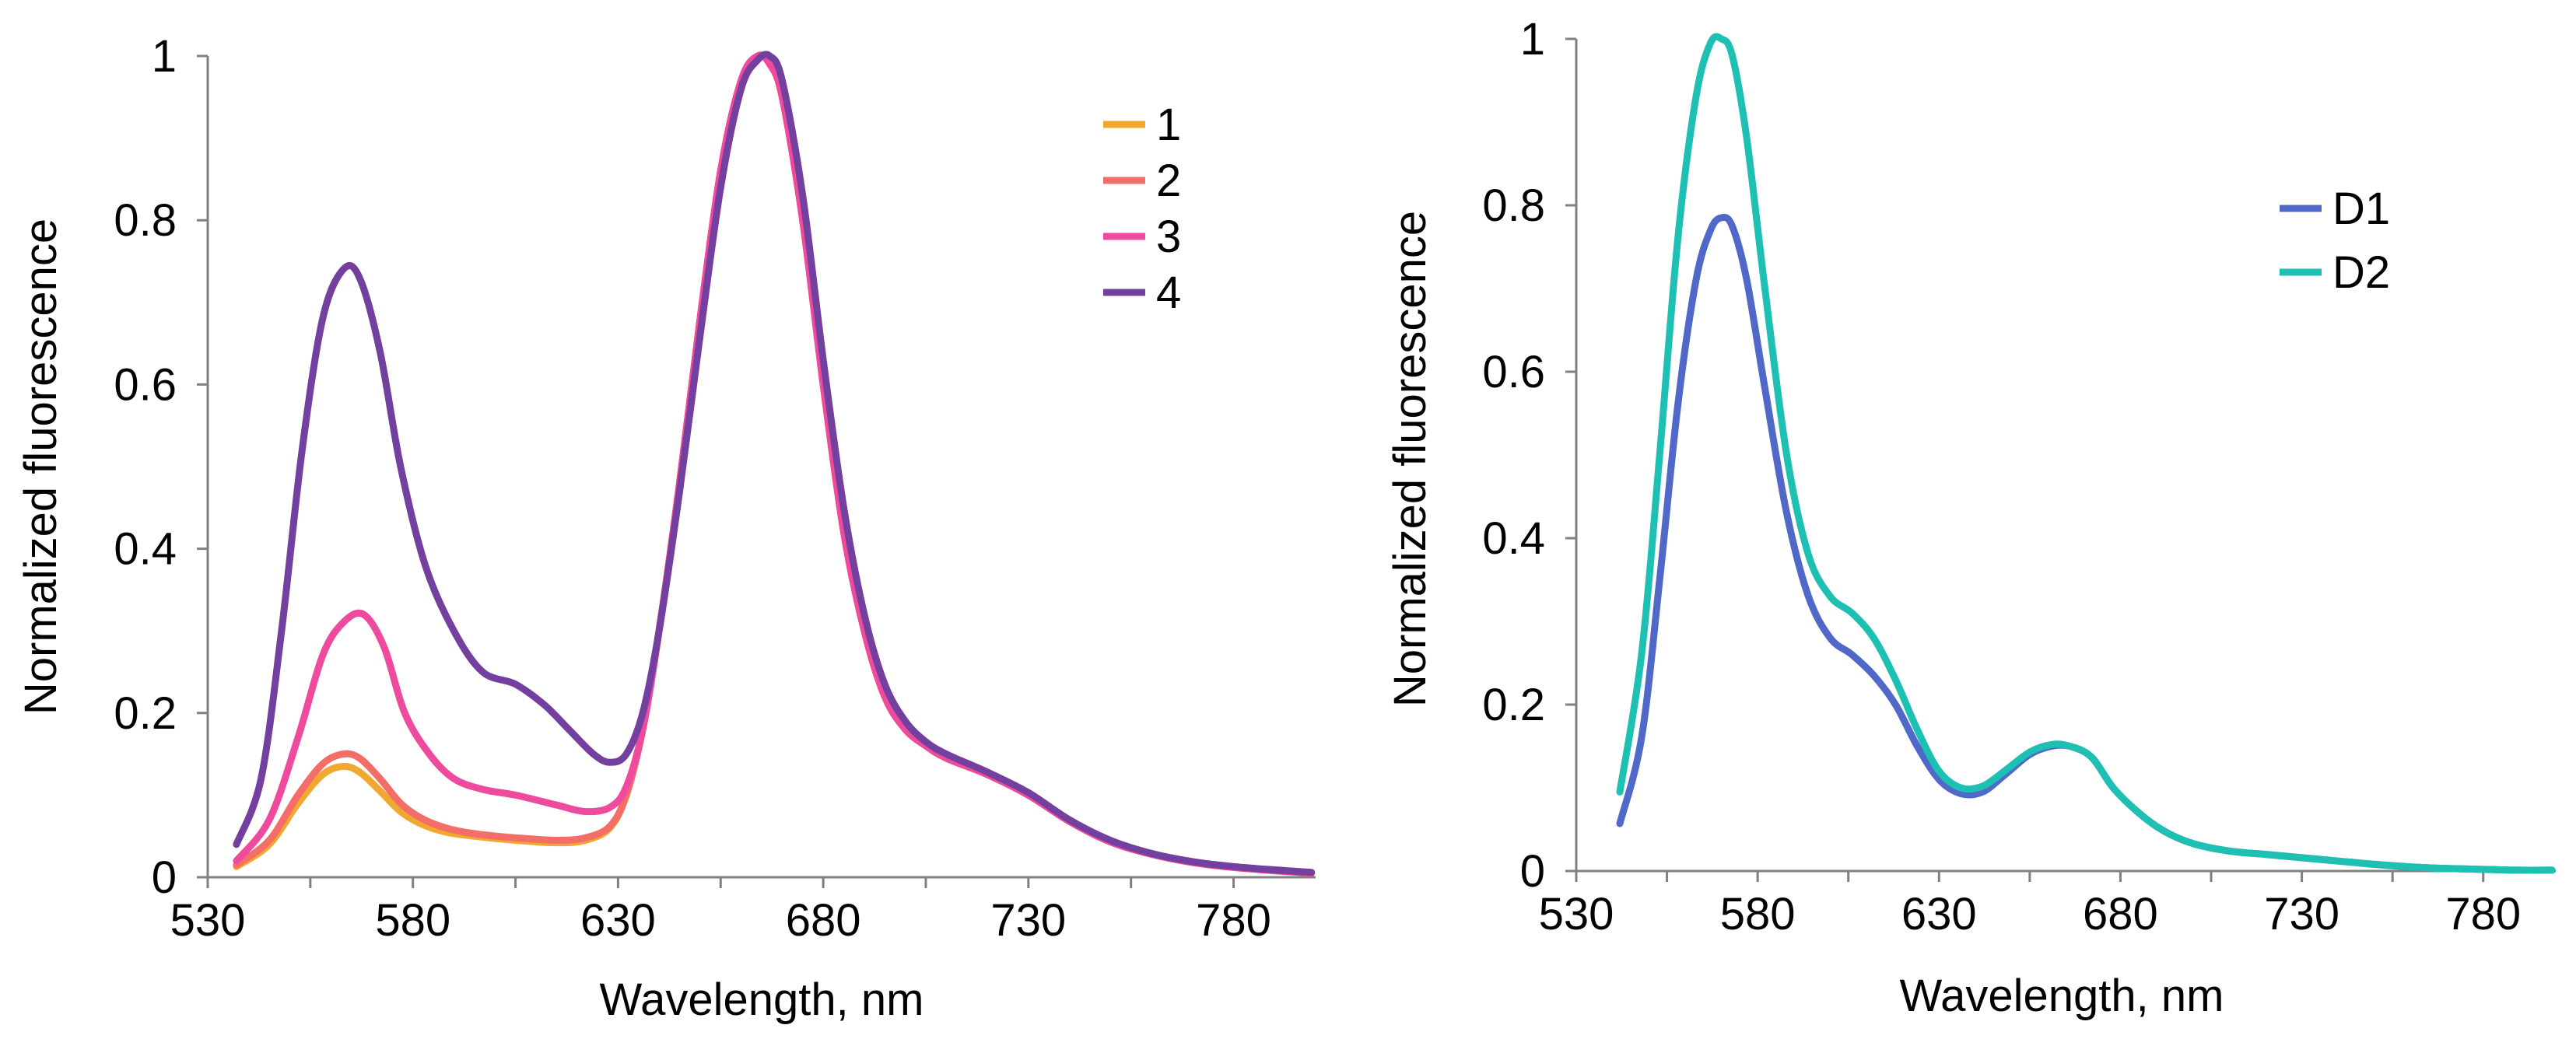 This screenshot has width=2576, height=1046. Describe the element at coordinates (2361, 272) in the screenshot. I see `right-legend-label-D2: D2` at that location.